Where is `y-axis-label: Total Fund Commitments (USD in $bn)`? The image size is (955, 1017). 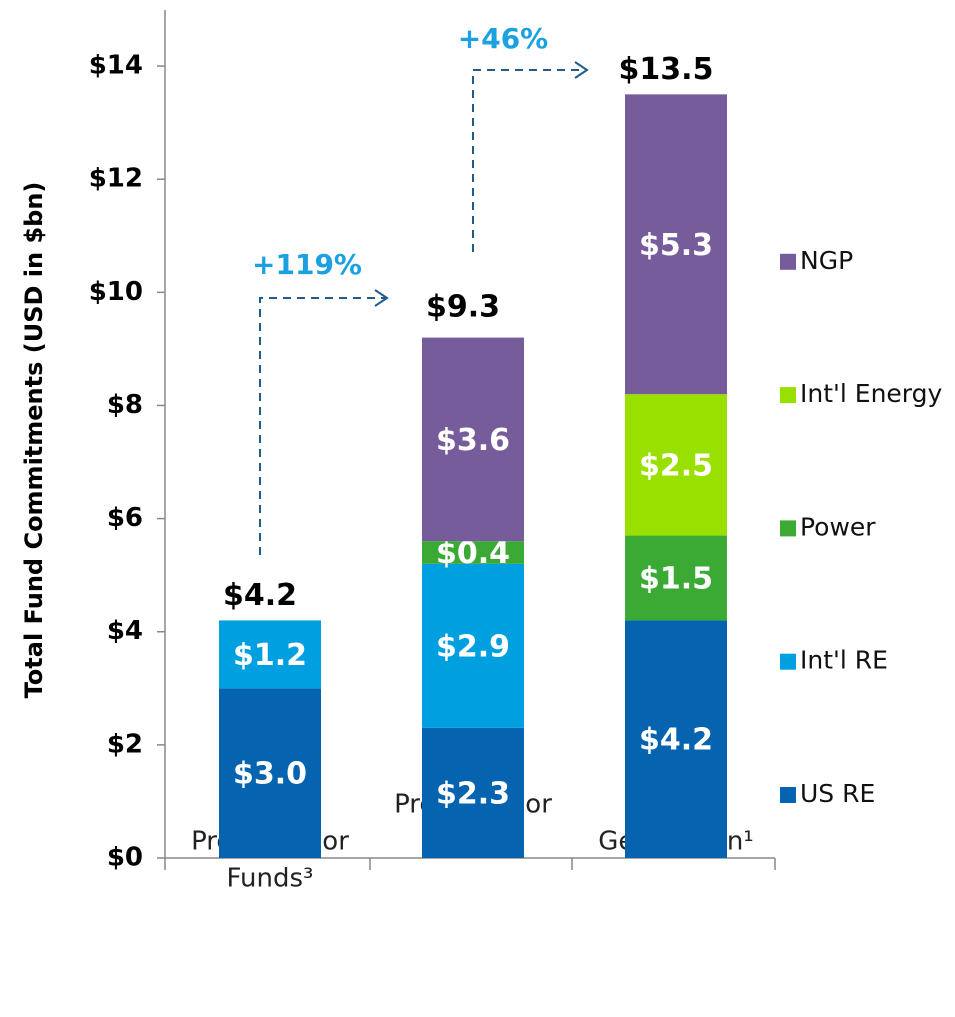
y-axis-label: Total Fund Commitments (USD in $bn) is located at coordinates (34, 440).